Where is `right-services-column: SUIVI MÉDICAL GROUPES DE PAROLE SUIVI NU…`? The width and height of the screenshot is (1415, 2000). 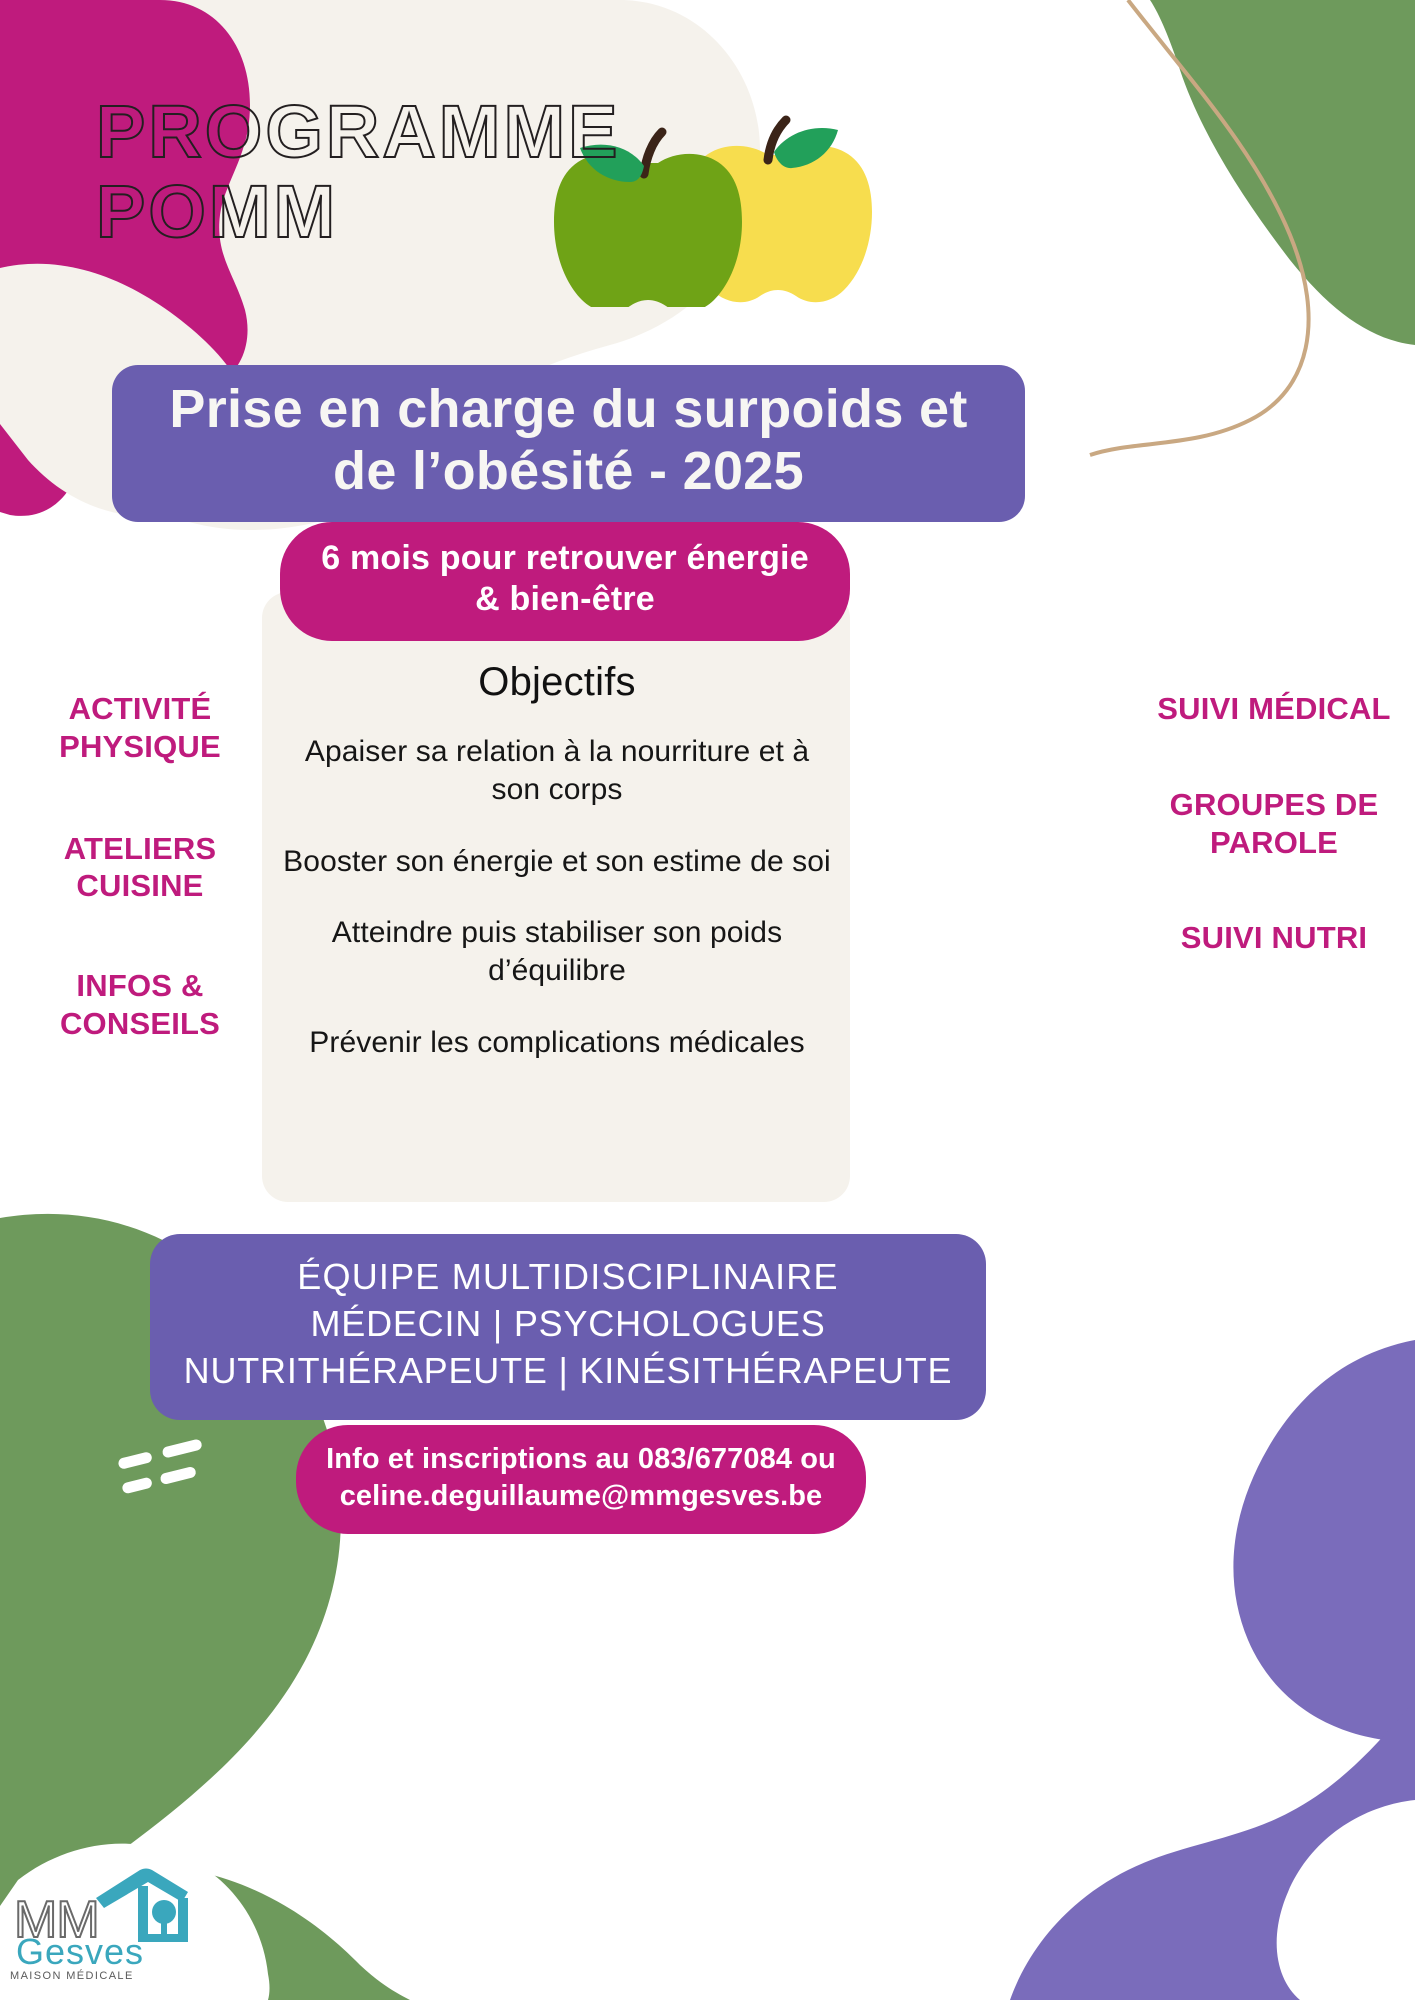 right-services-column: SUIVI MÉDICAL GROUPES DE PAROLE SUIVI NU… is located at coordinates (1274, 823).